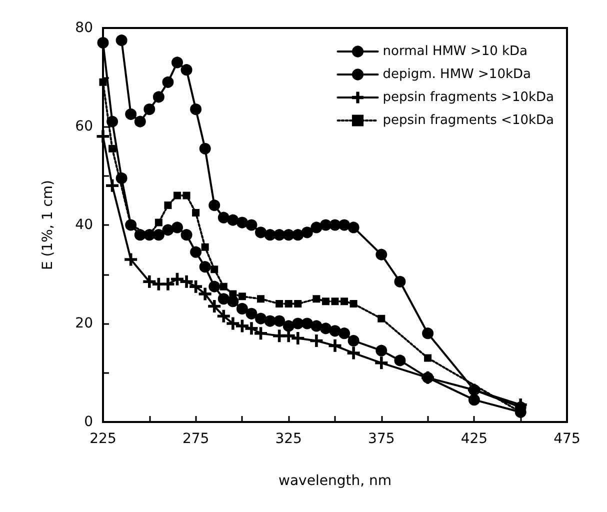 The image size is (607, 512). Describe the element at coordinates (103, 439) in the screenshot. I see `x-tick-label: 225` at that location.